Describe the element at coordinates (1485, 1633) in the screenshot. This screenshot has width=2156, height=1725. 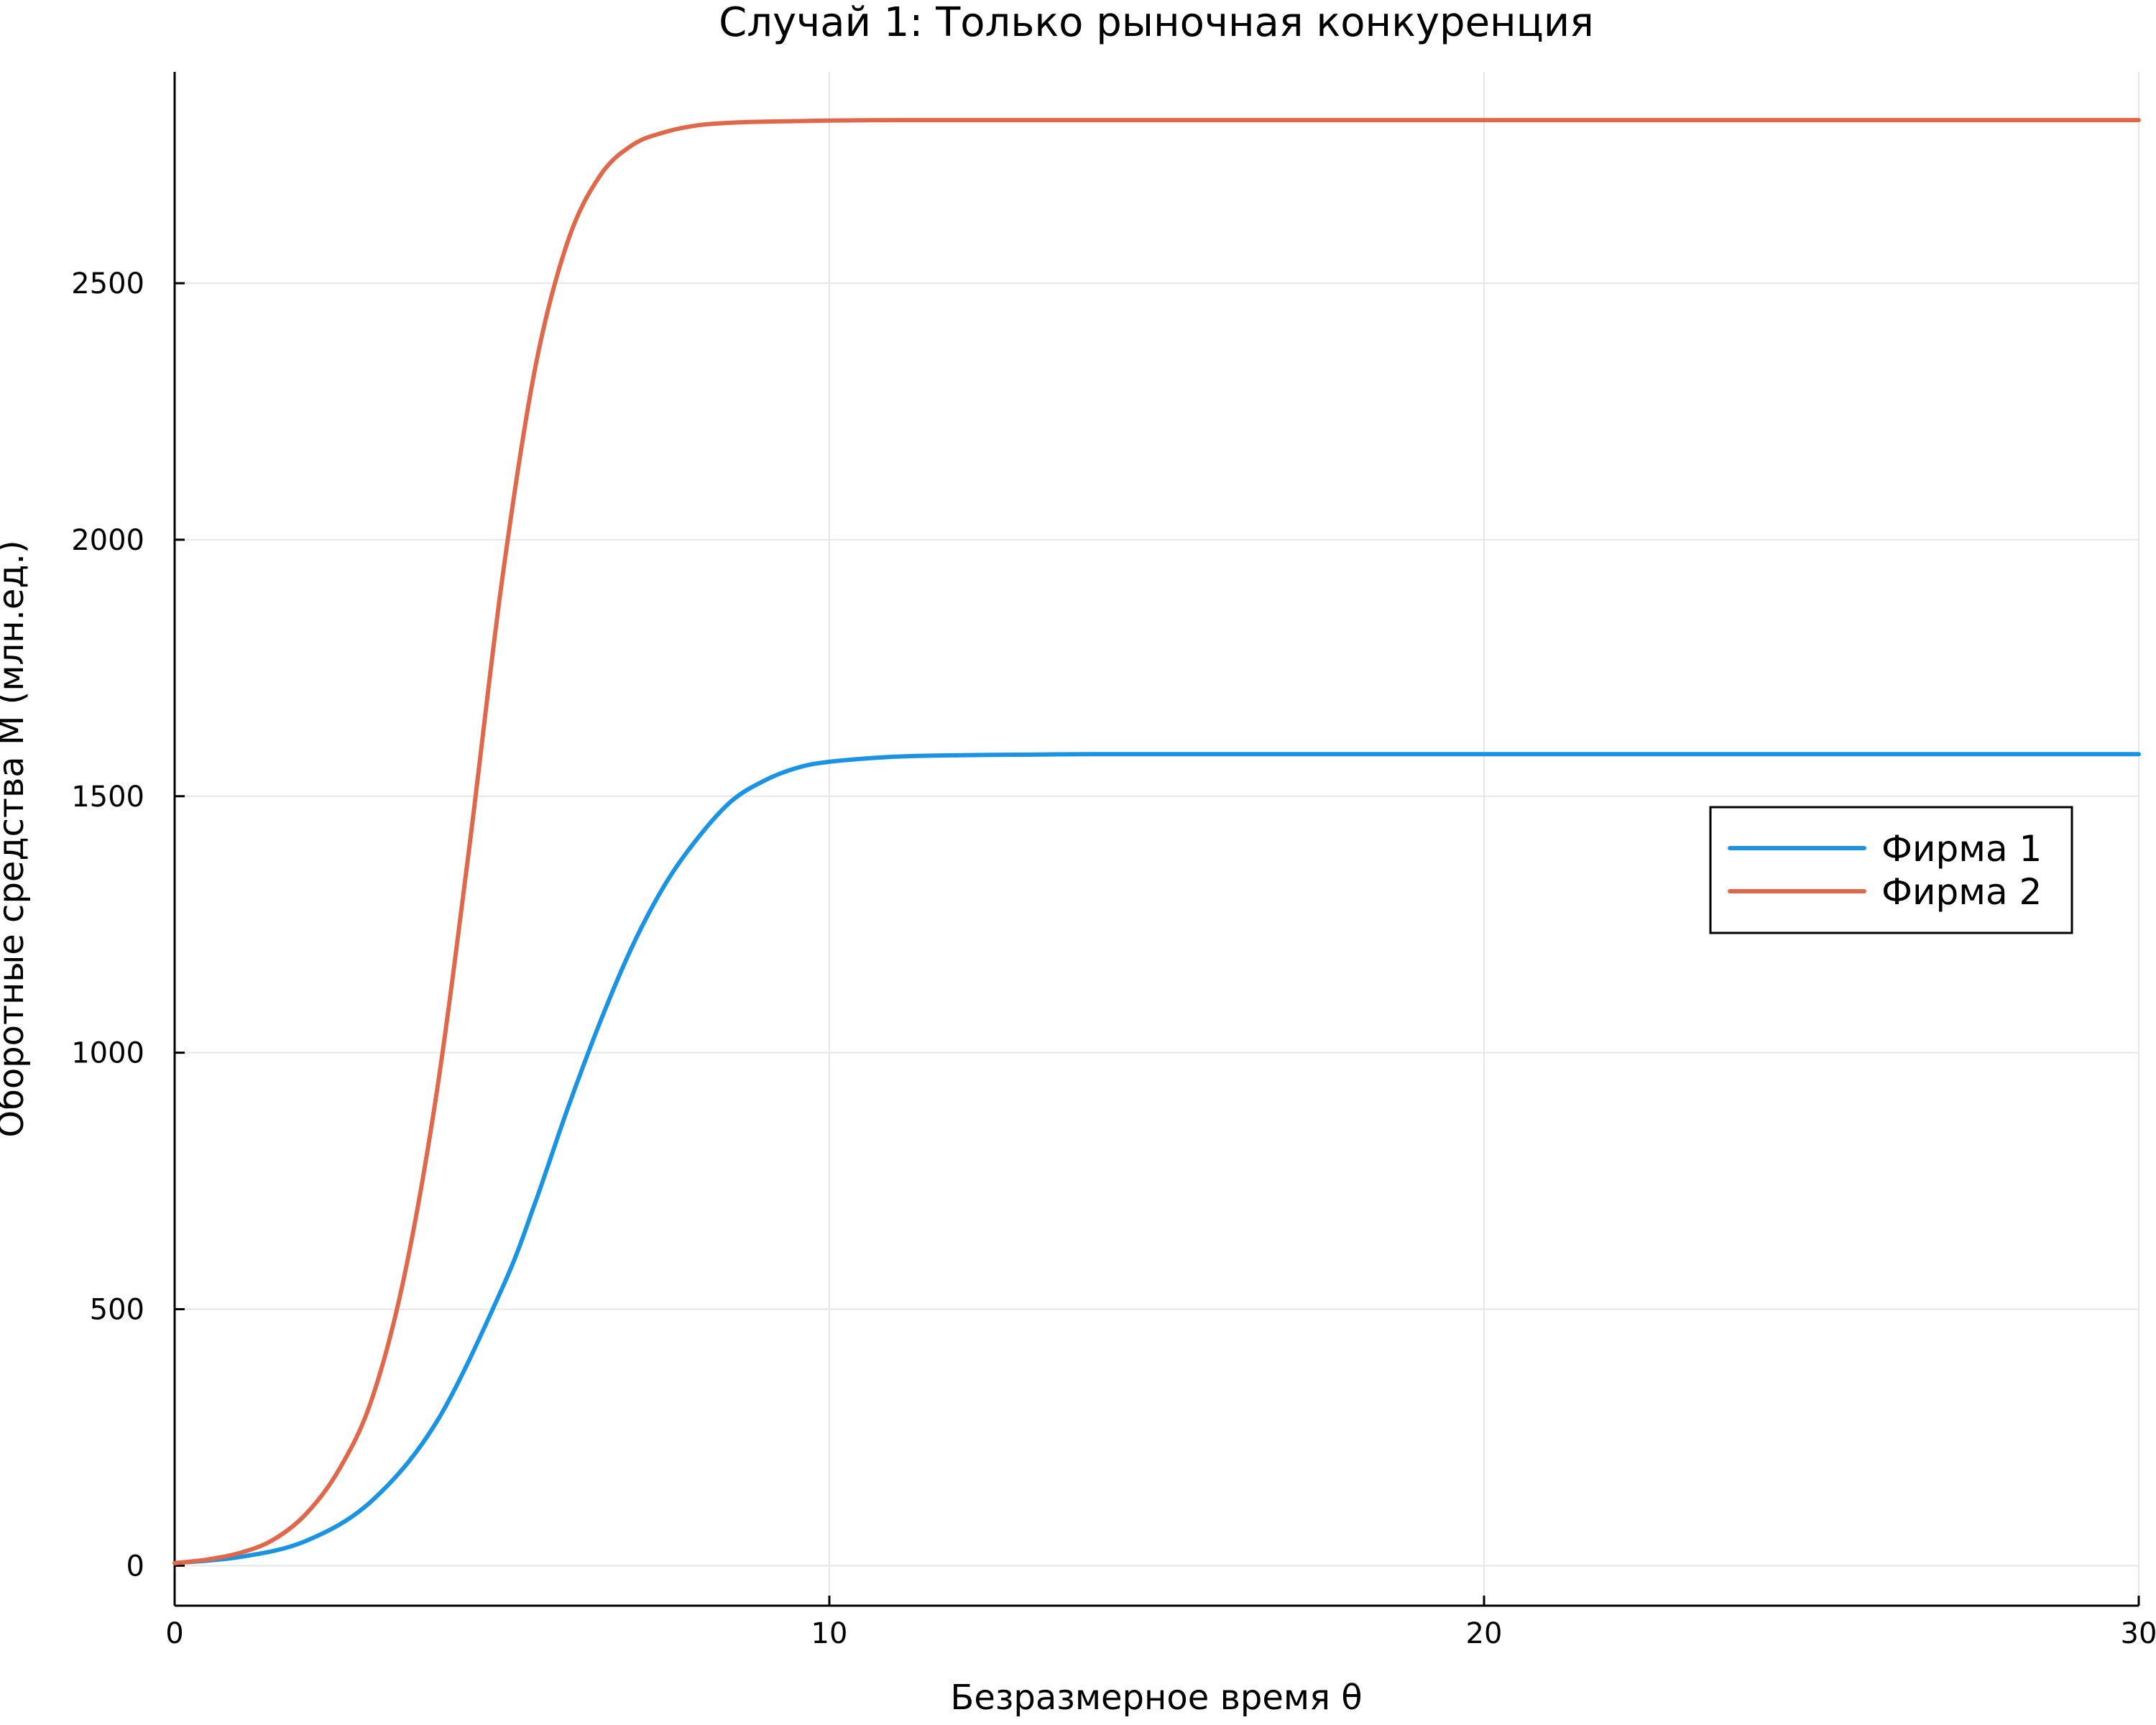
I see `x-tick-label: 20` at that location.